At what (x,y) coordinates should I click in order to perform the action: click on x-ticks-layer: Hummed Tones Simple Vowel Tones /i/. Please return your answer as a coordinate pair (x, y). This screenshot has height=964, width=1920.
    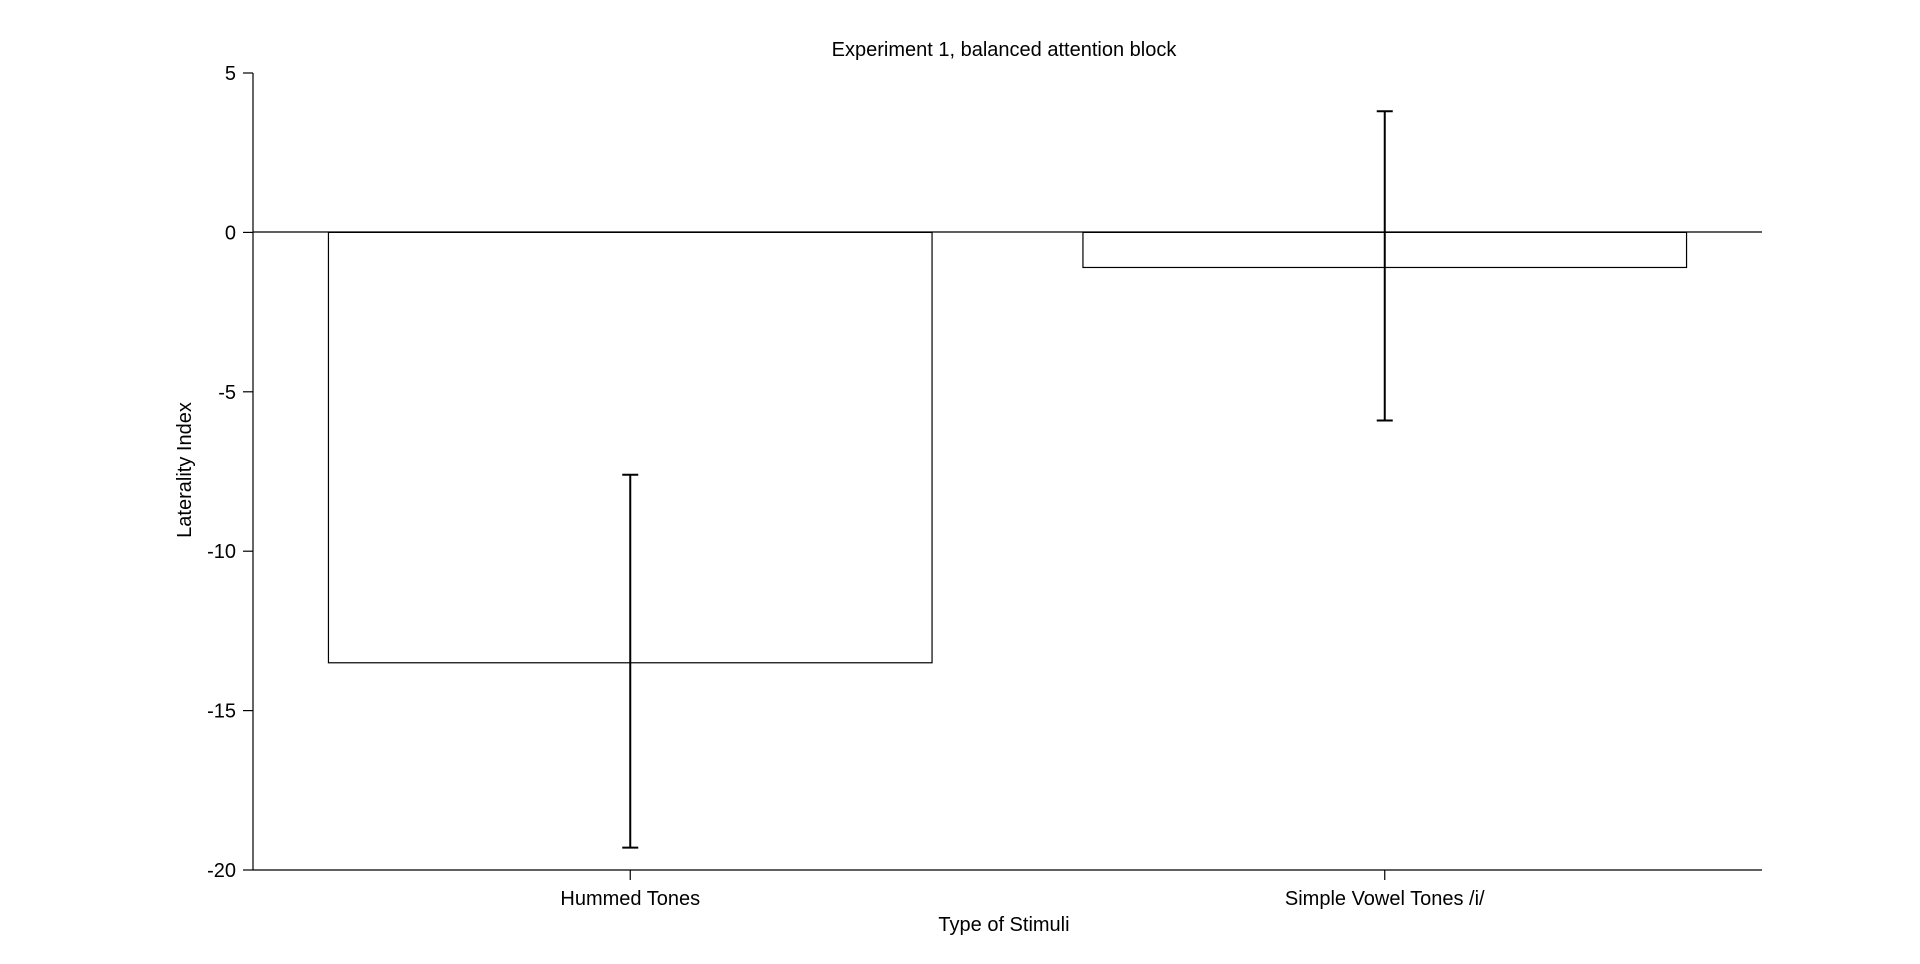
    Looking at the image, I should click on (1022, 890).